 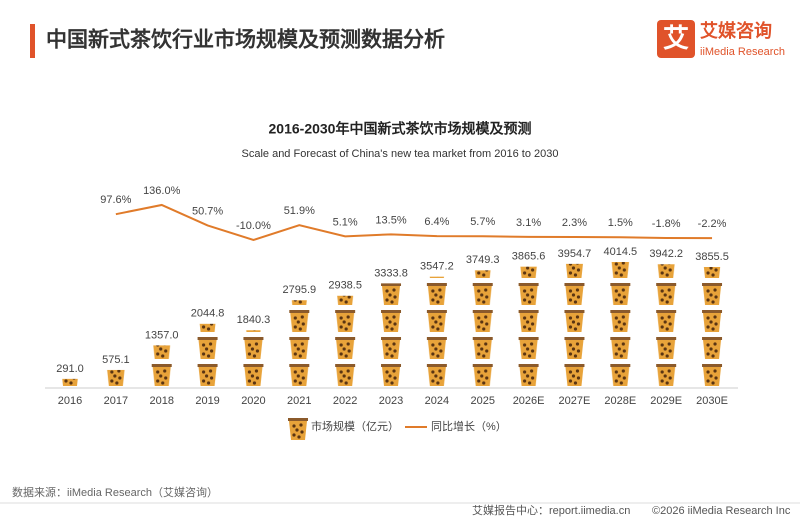 What do you see at coordinates (345, 222) in the screenshot?
I see `line-value-label: 5.1%` at bounding box center [345, 222].